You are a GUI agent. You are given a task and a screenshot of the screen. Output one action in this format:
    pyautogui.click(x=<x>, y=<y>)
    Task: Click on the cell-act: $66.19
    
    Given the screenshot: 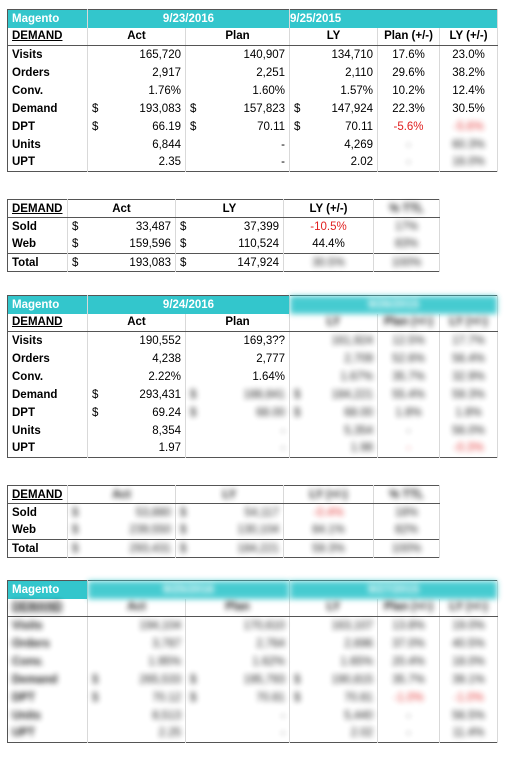 What is the action you would take?
    pyautogui.click(x=136, y=126)
    